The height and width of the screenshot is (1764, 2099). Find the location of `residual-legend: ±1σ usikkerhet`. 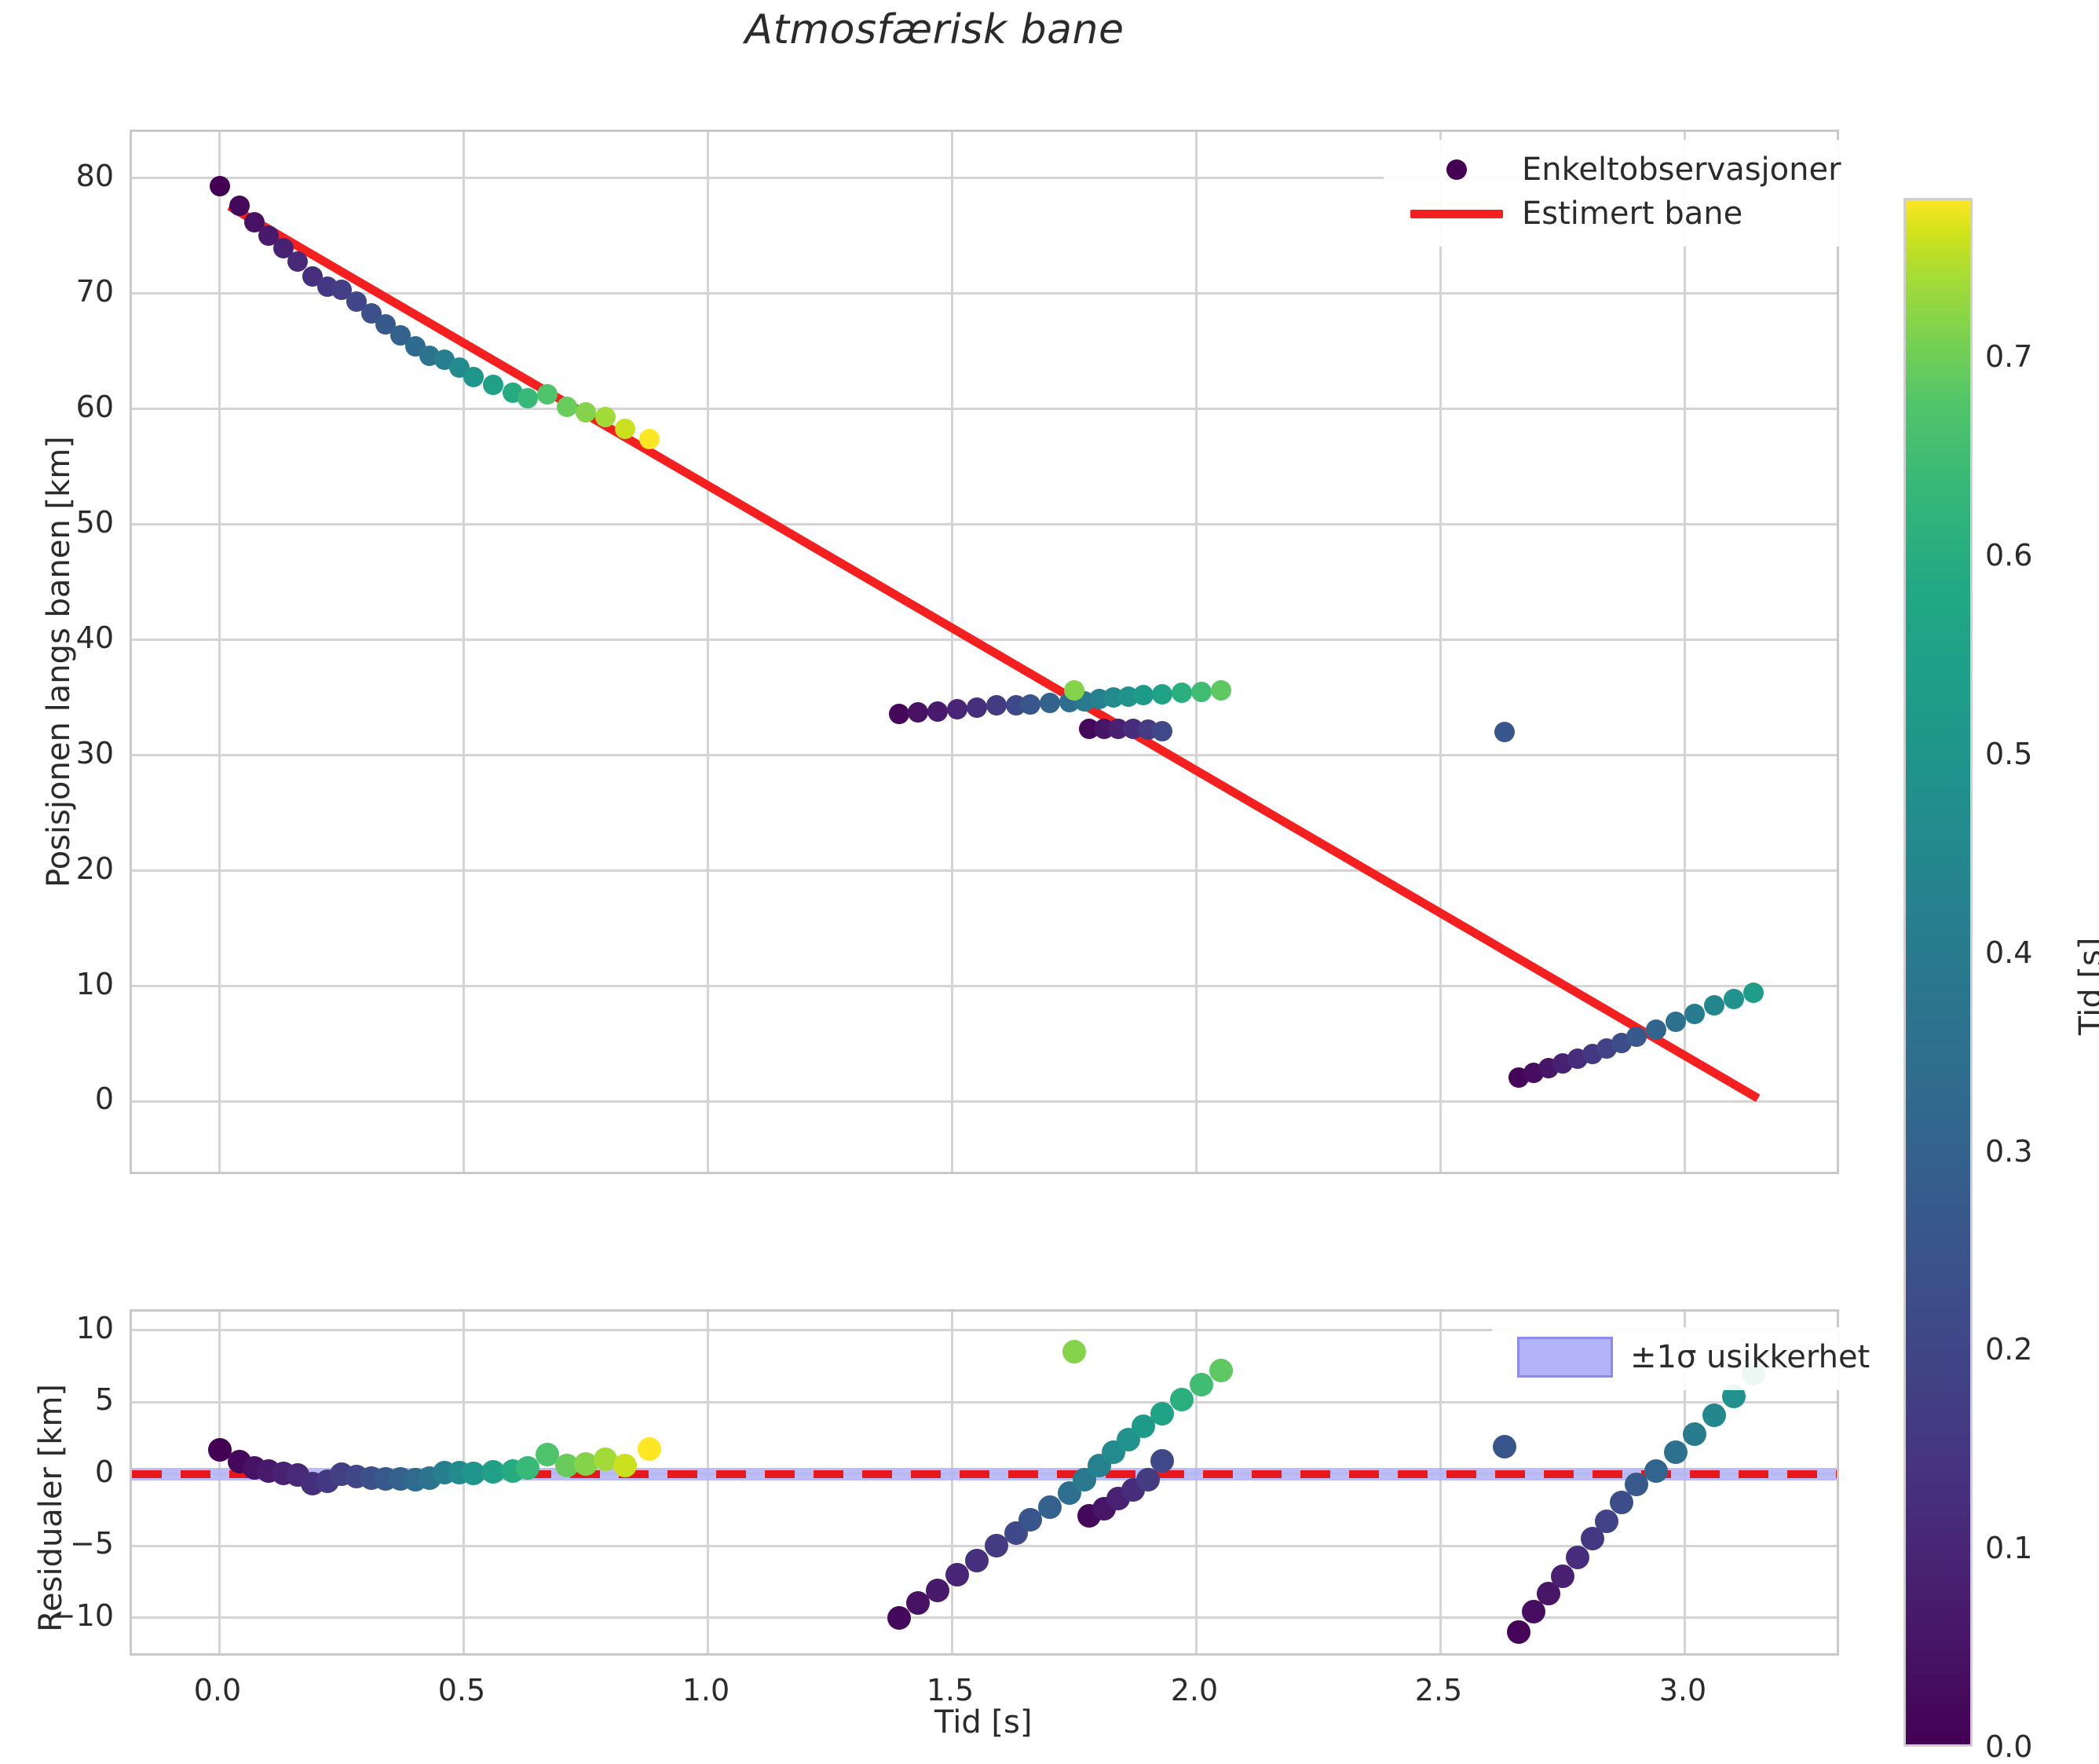

residual-legend: ±1σ usikkerhet is located at coordinates (1690, 1358).